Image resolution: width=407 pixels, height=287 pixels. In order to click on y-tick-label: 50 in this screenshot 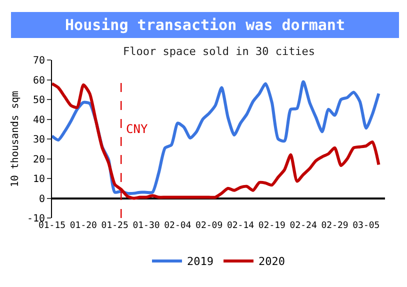, I will do `click(38, 100)`.